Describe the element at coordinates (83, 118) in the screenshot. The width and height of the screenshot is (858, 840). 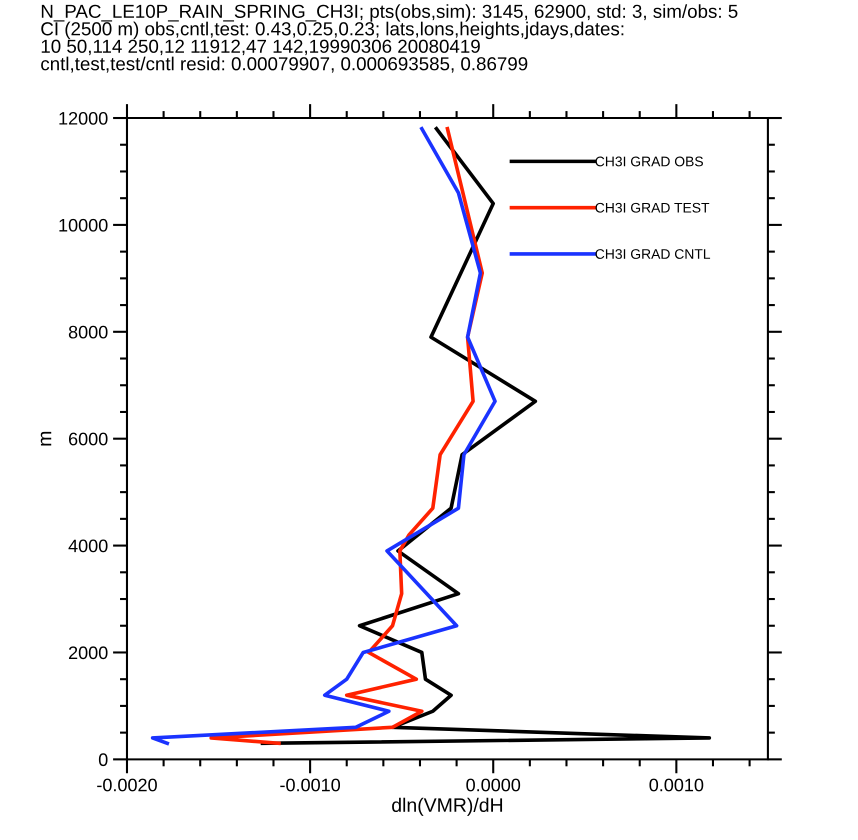
I see `y-tick-label: 12000` at that location.